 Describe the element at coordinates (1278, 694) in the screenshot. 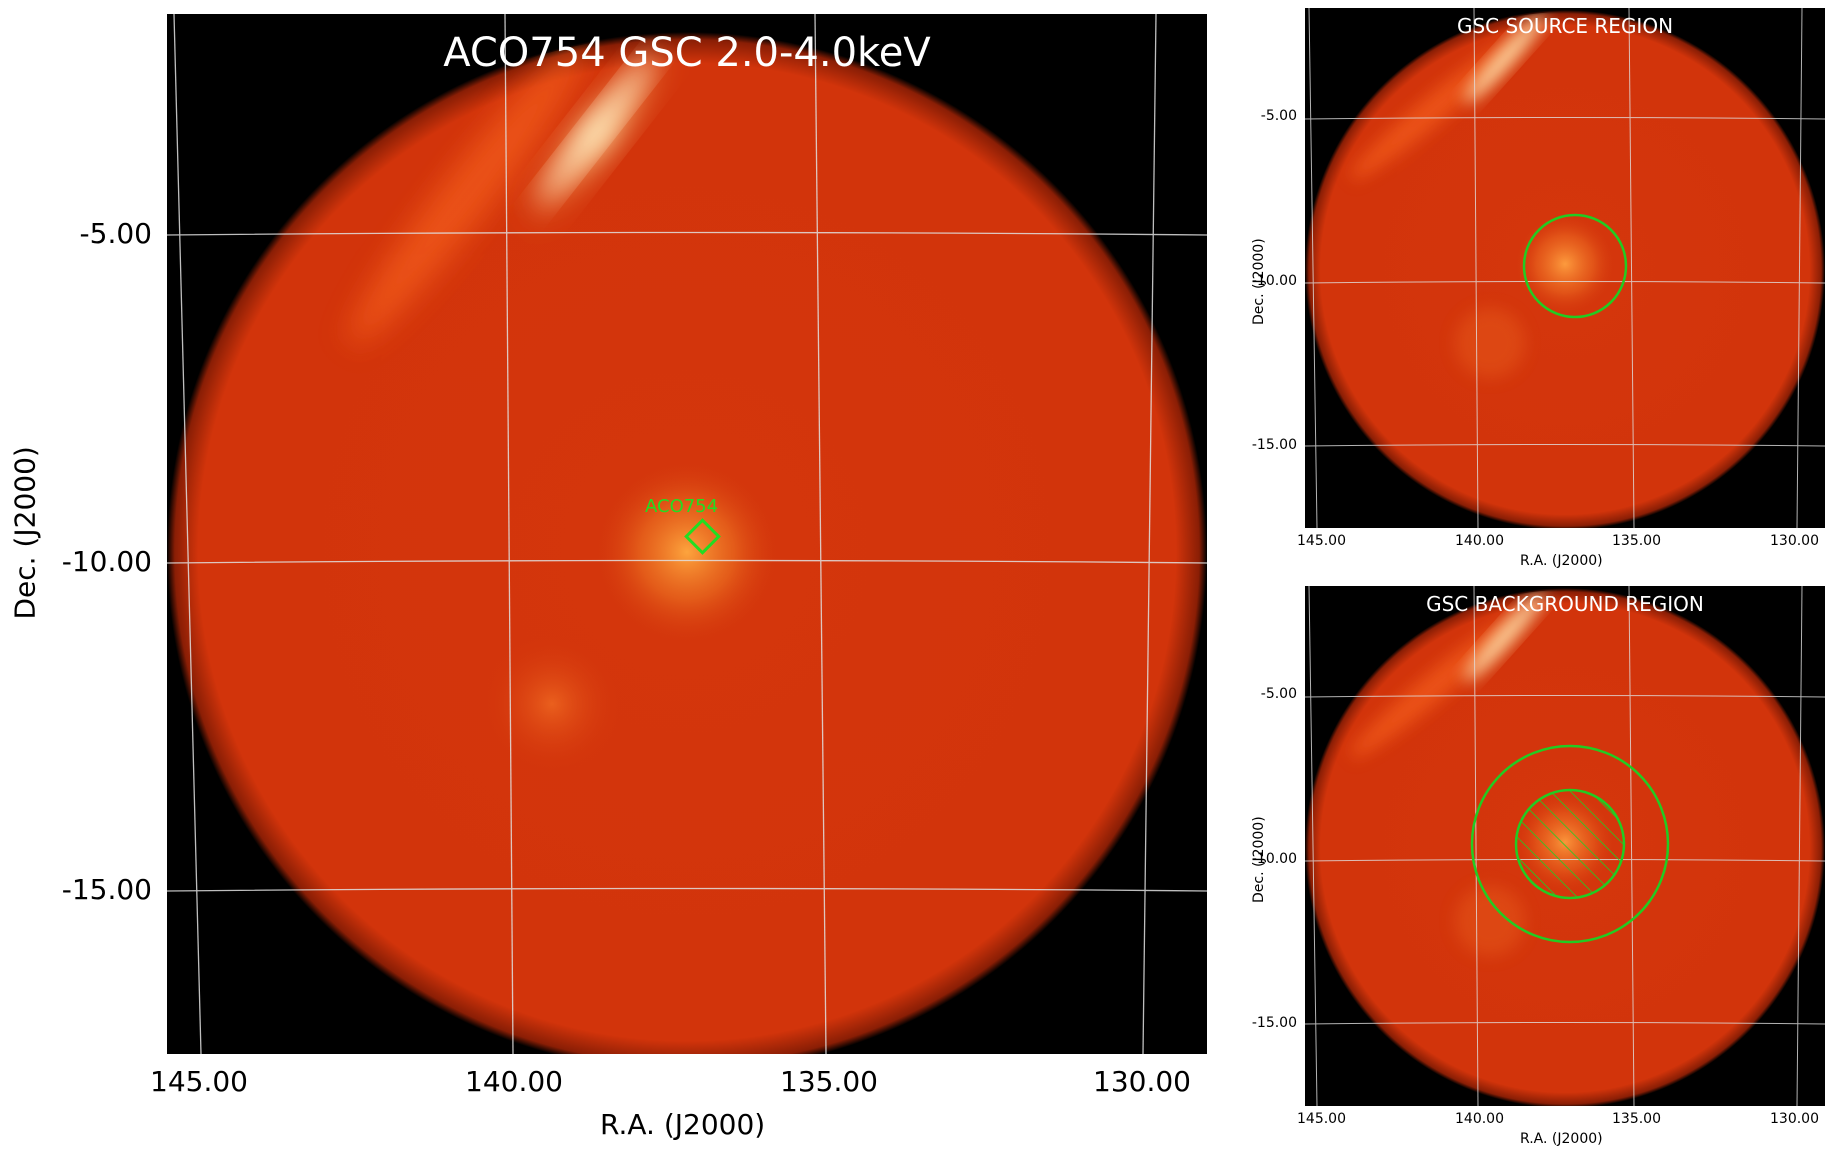

I see `bg-ytick-1: -5.00` at that location.